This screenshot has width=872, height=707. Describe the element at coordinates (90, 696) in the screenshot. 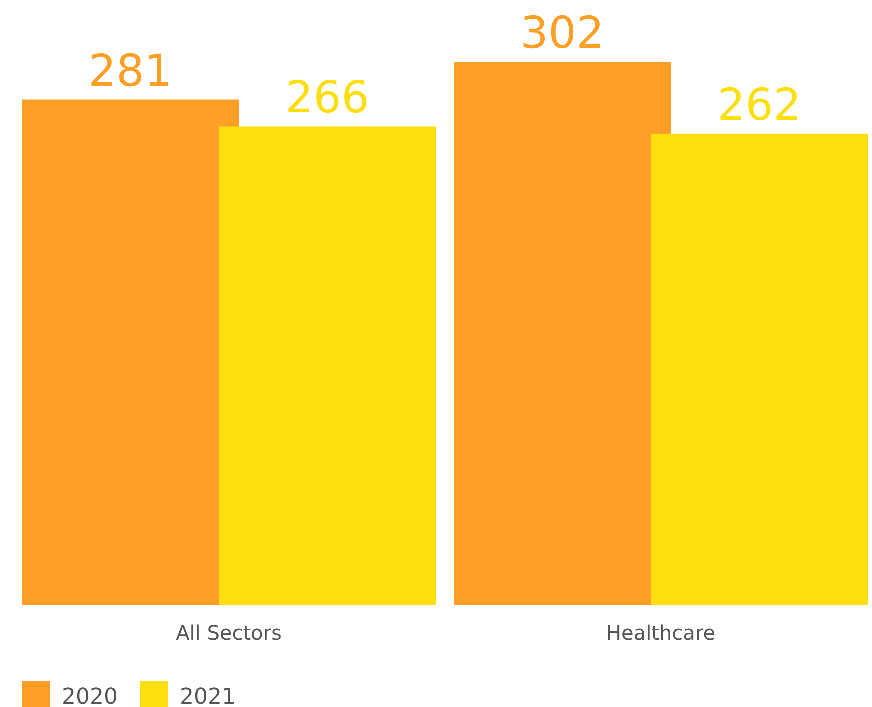

I see `legend-label: 2020` at that location.